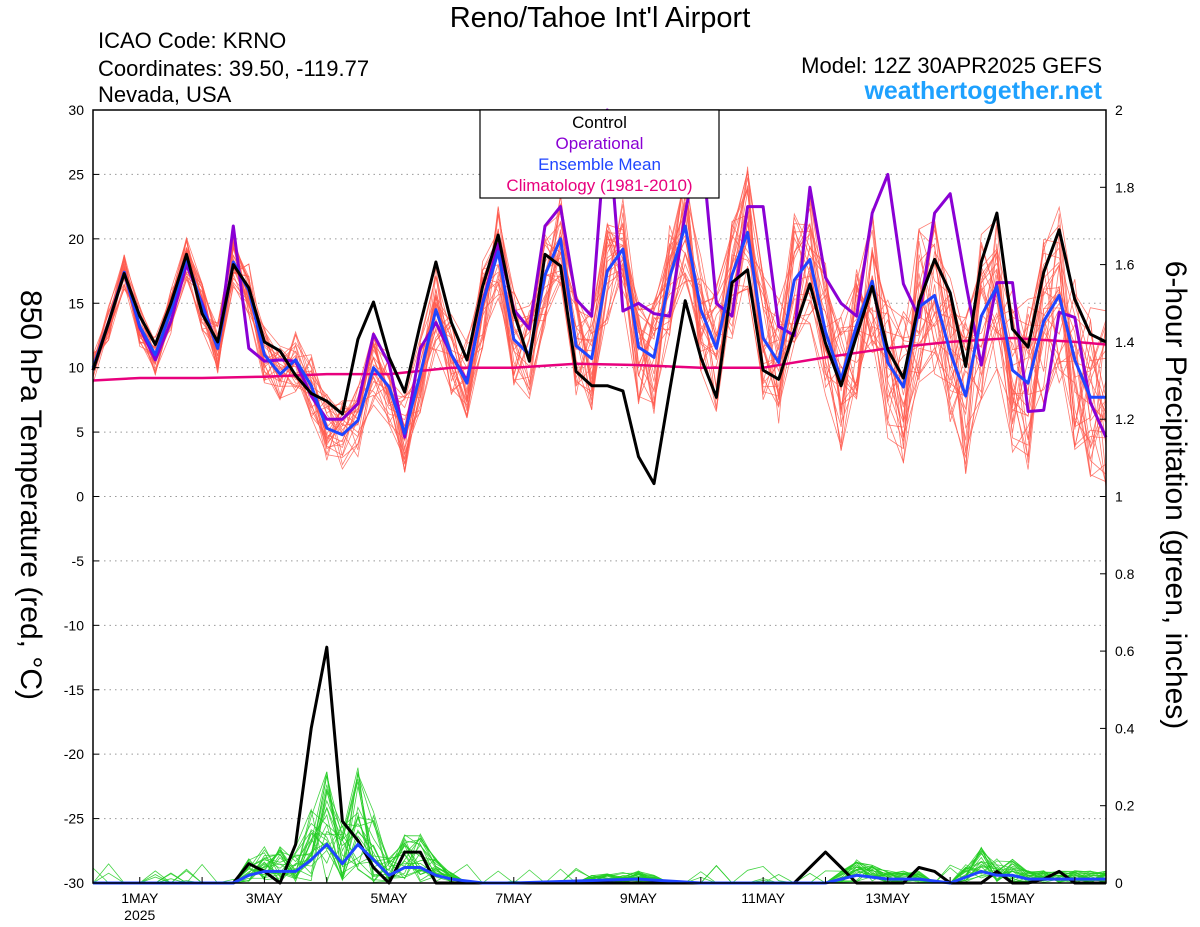  Describe the element at coordinates (1125, 806) in the screenshot. I see `y-right-tick-label: 0.2` at that location.